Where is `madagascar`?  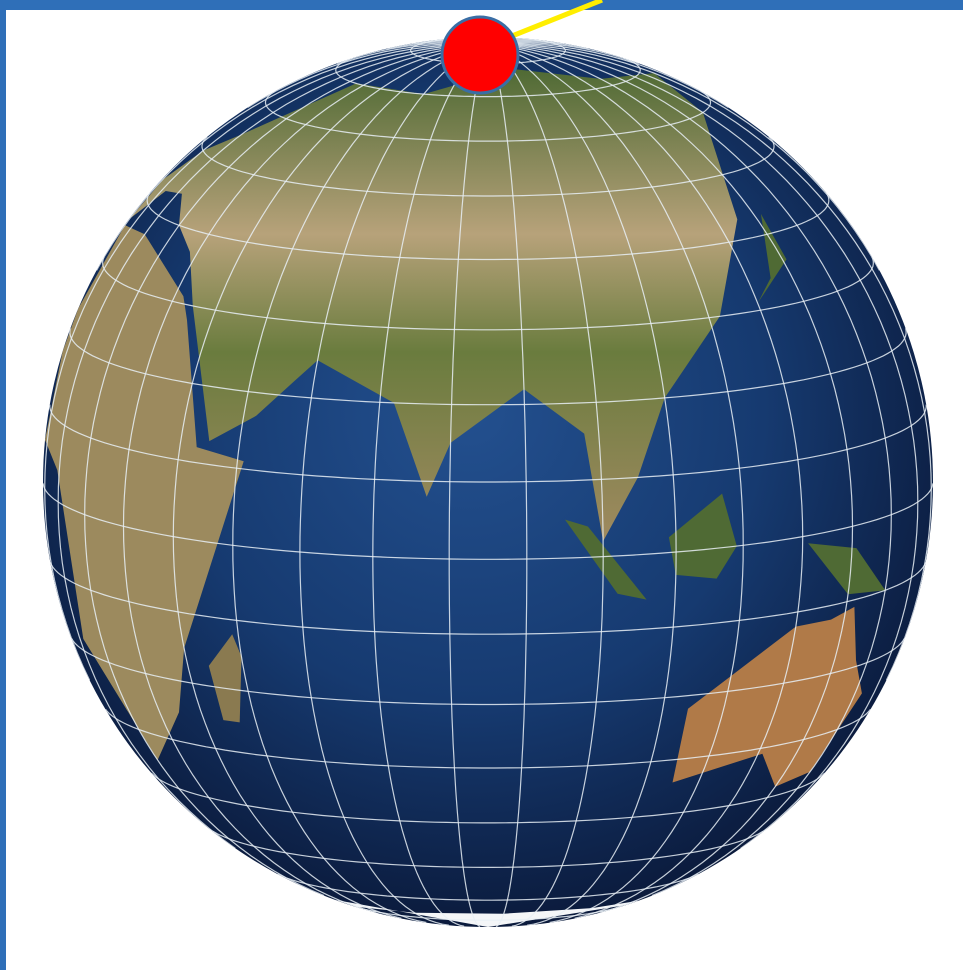 madagascar is located at coordinates (225, 678).